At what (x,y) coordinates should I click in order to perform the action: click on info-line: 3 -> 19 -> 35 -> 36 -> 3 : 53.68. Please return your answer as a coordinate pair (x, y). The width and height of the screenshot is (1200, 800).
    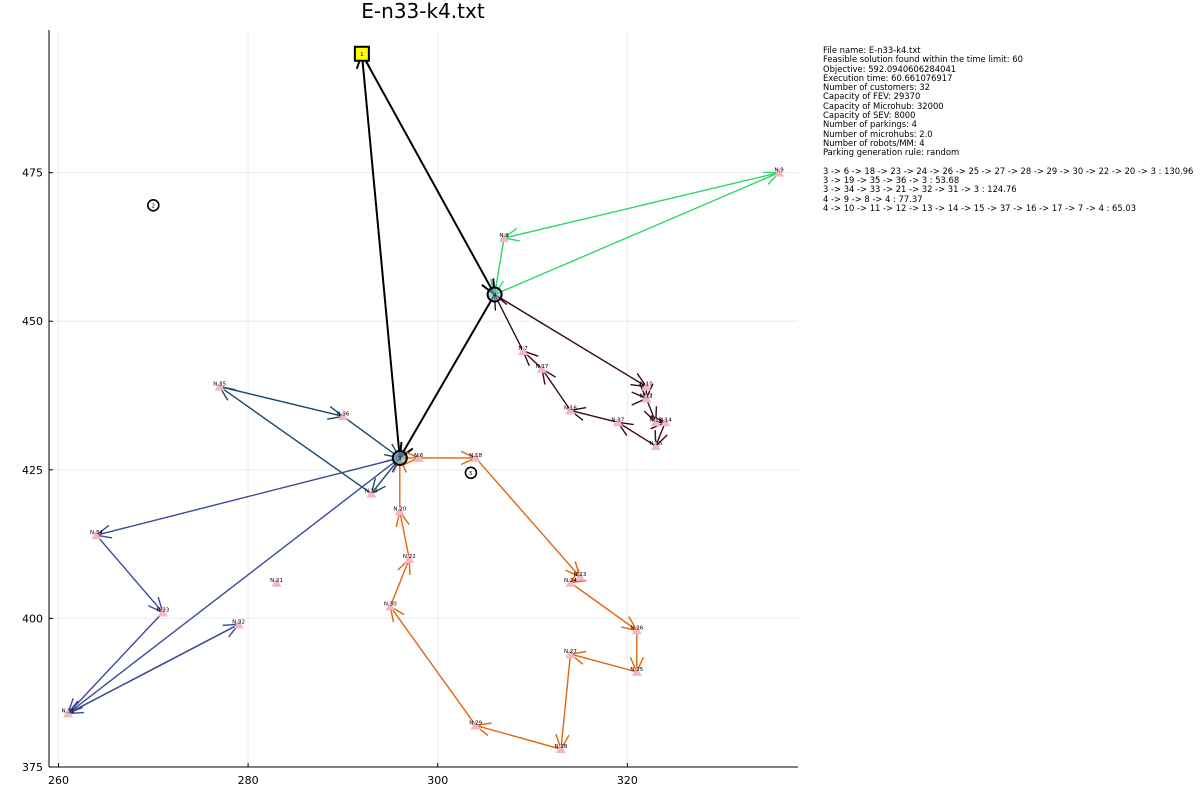
    Looking at the image, I should click on (891, 180).